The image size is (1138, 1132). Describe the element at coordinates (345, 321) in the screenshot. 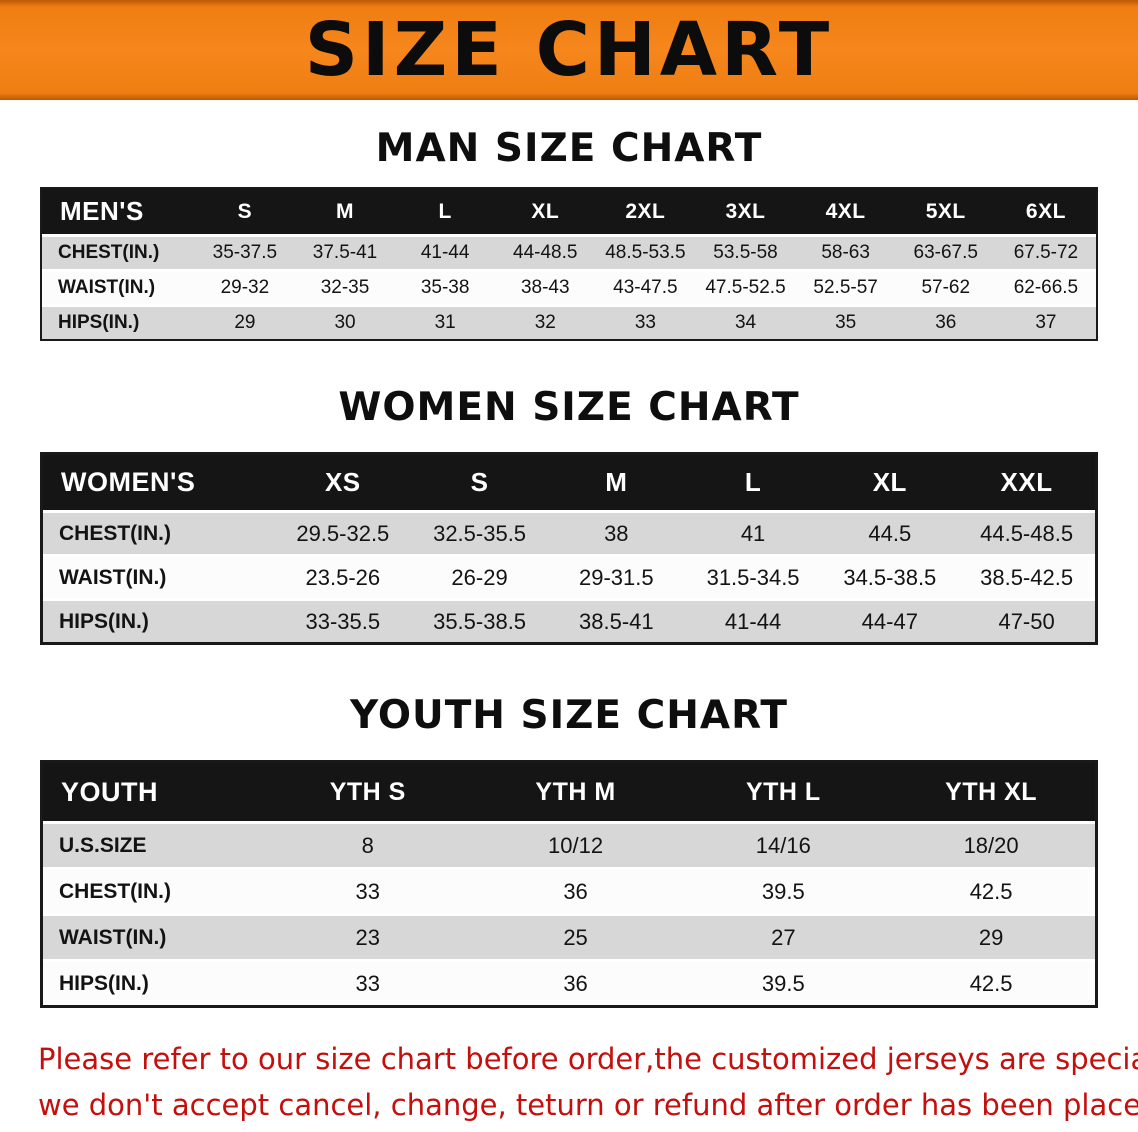

I see `table-cell: 30` at that location.